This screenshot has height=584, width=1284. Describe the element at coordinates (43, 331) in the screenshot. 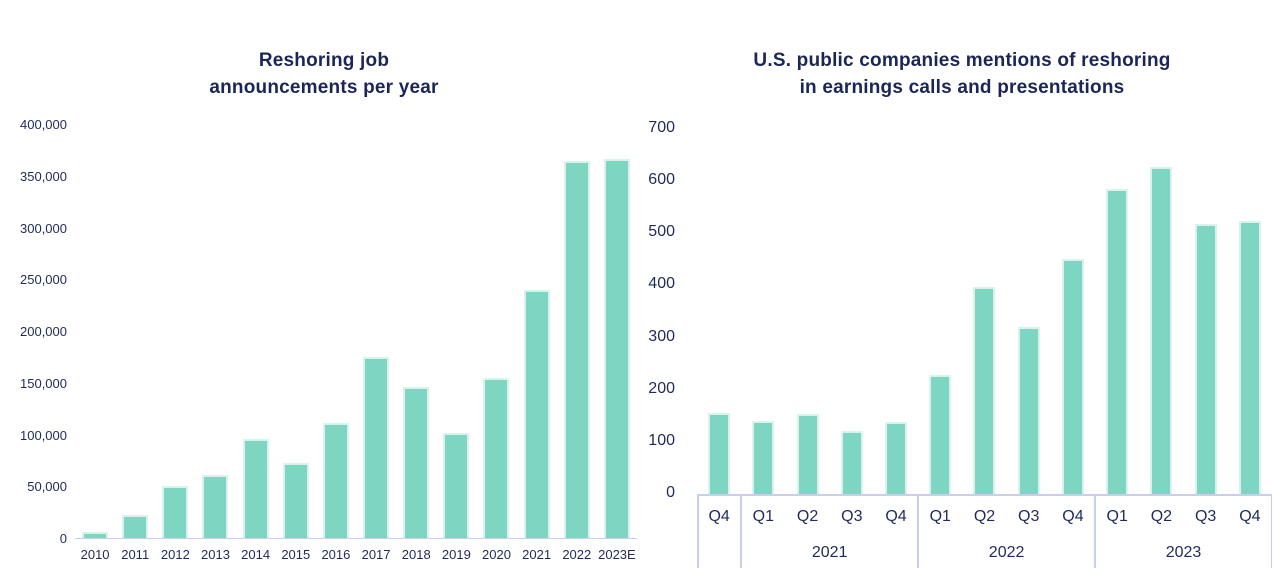

I see `y-tick-label: 200,000` at that location.